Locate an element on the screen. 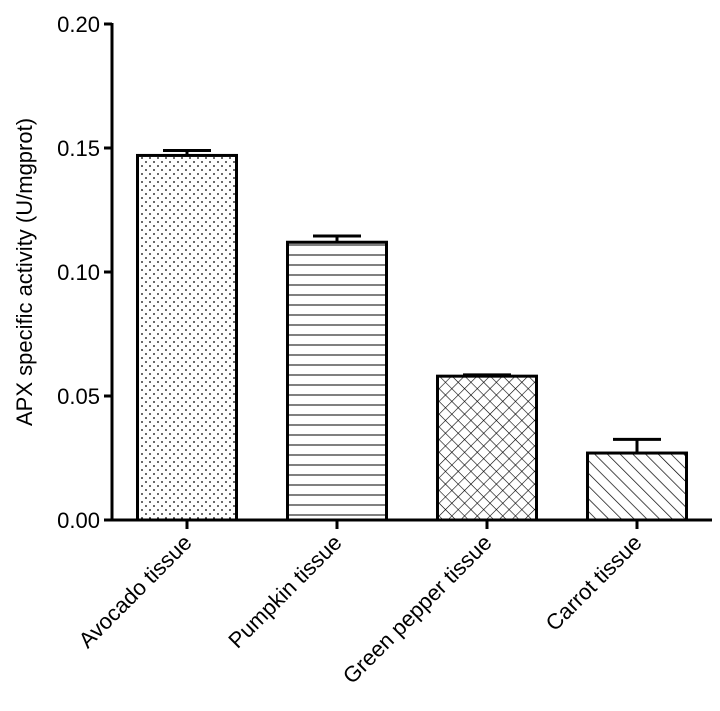  y-tick-label: 0.10 is located at coordinates (78, 272).